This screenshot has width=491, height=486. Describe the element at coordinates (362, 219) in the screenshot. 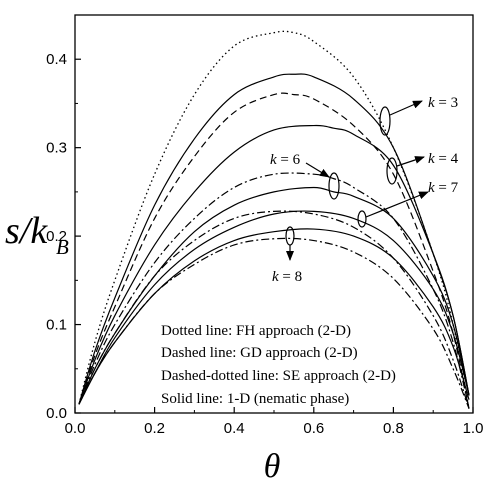

I see `marker-k7` at that location.